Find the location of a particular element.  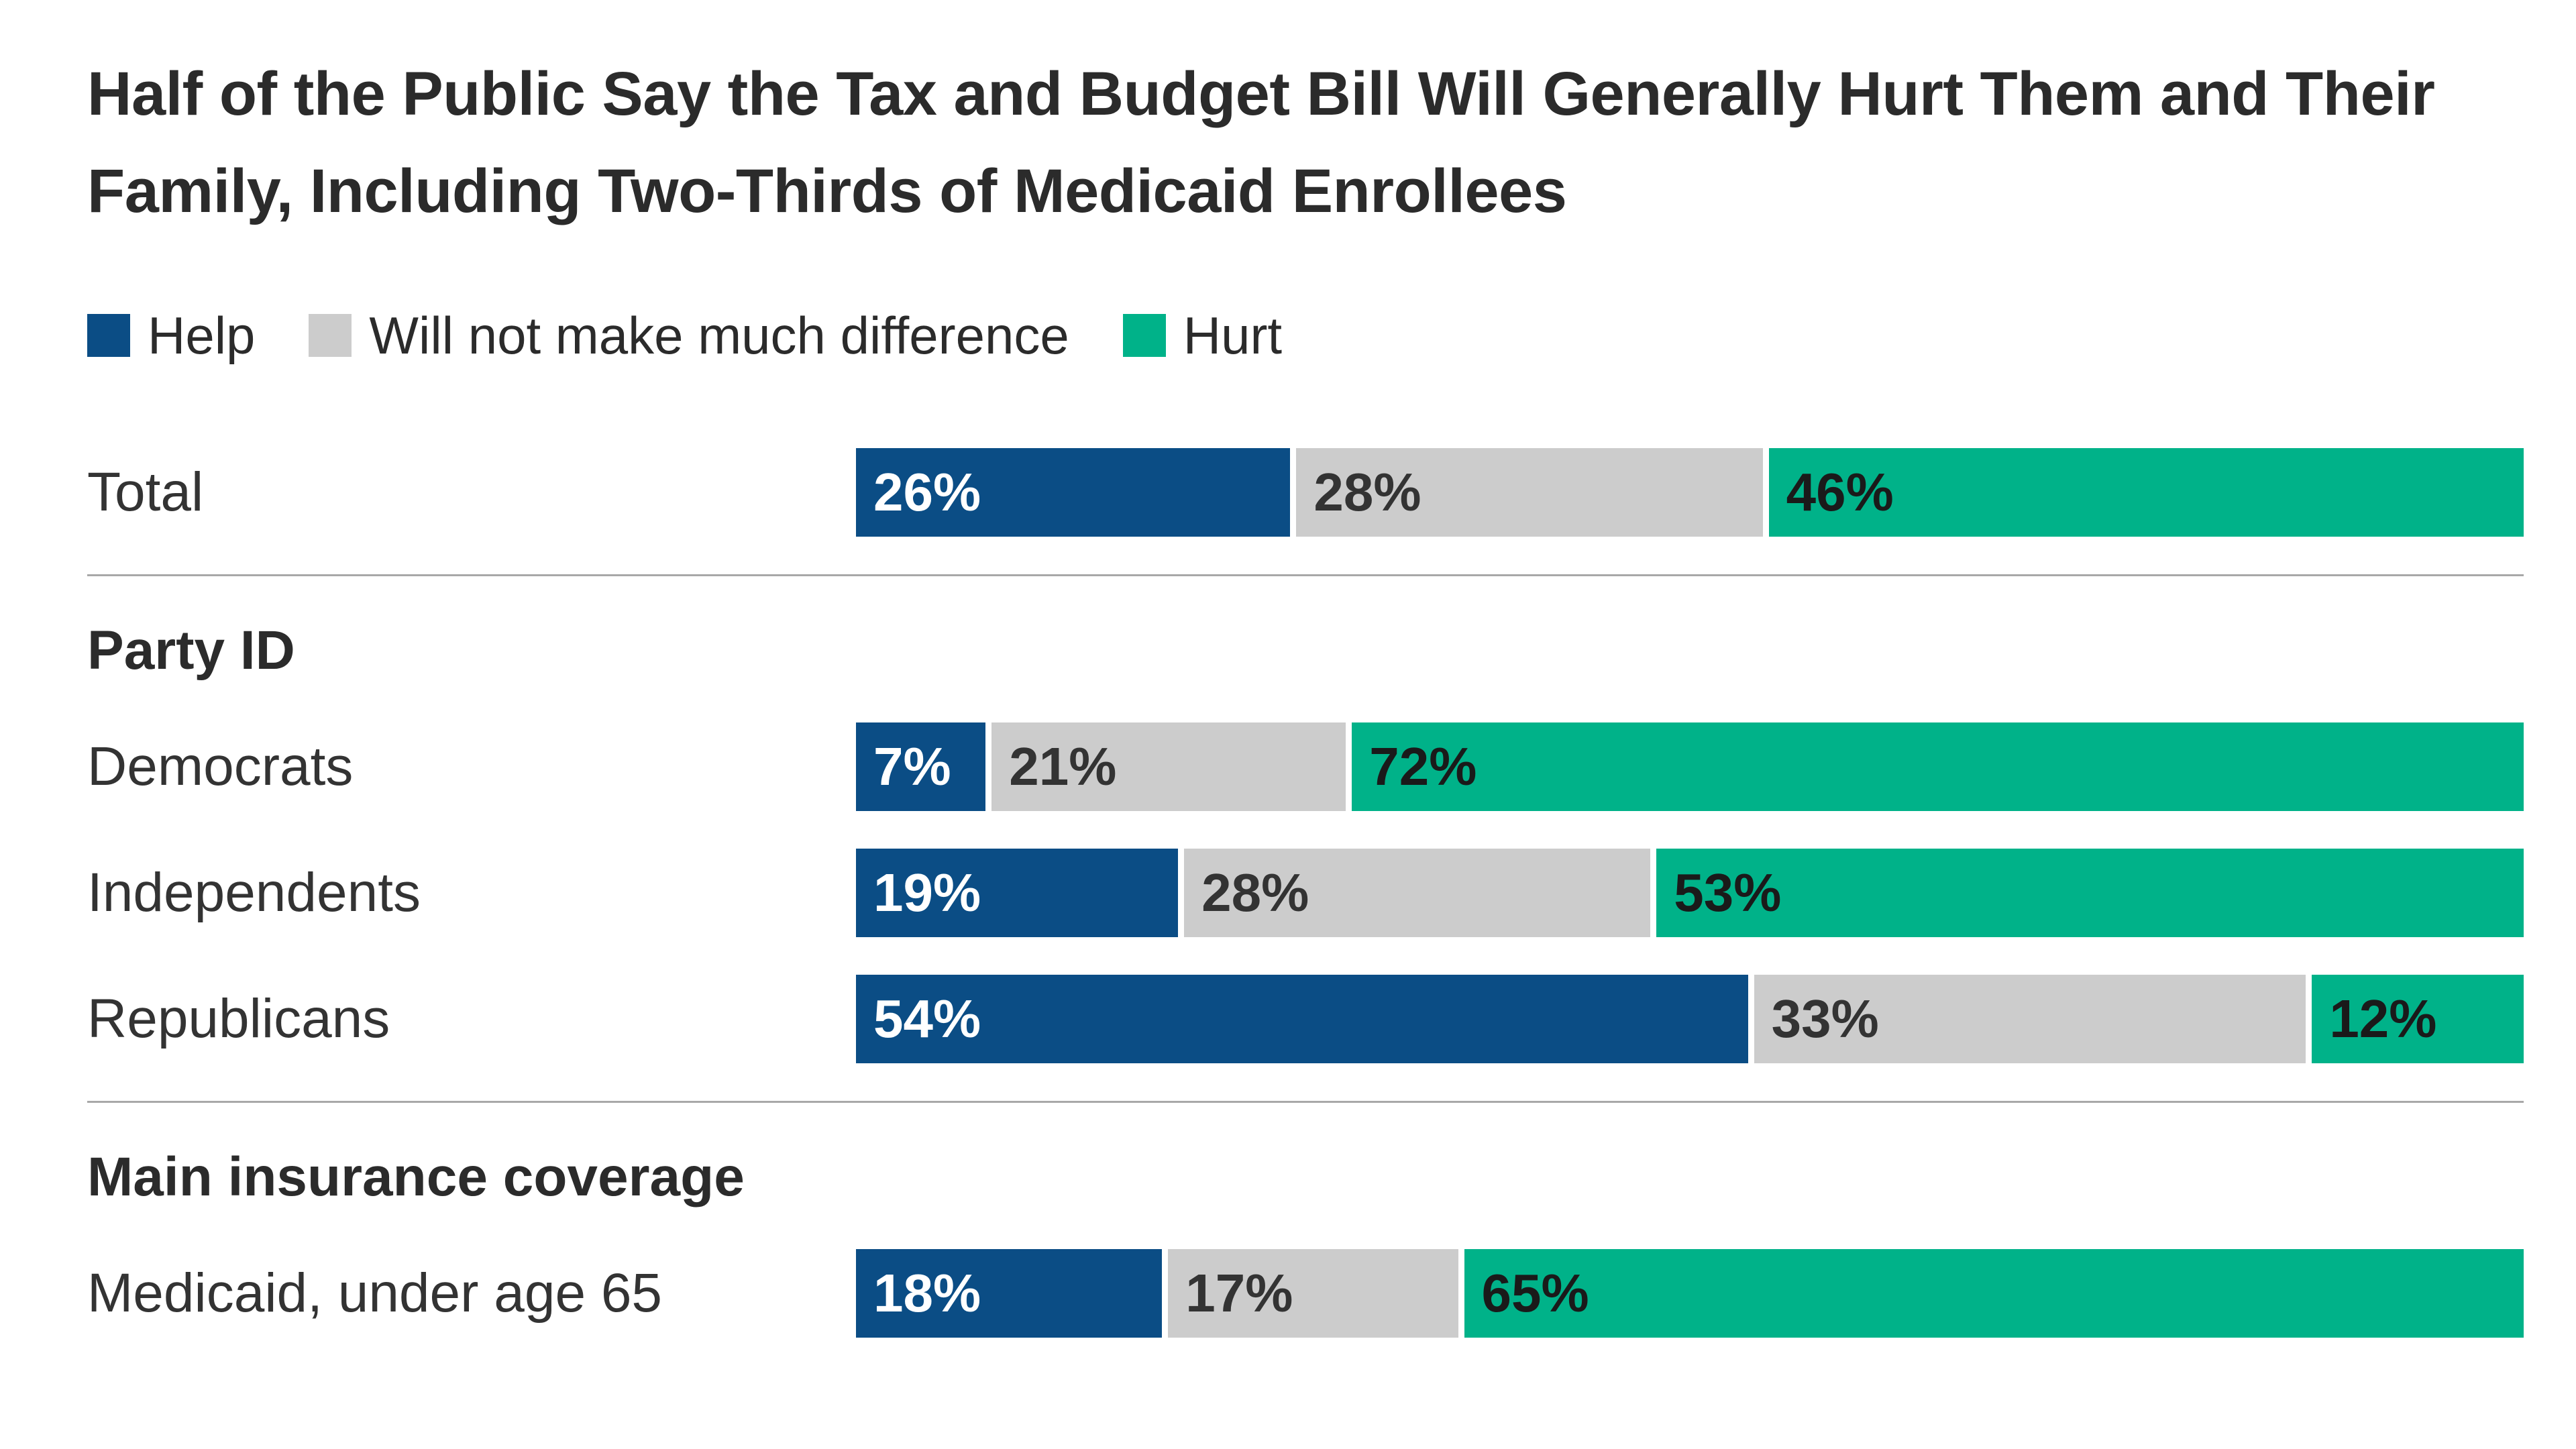

legend: Help Will not make much difference Hurt is located at coordinates (1305, 335).